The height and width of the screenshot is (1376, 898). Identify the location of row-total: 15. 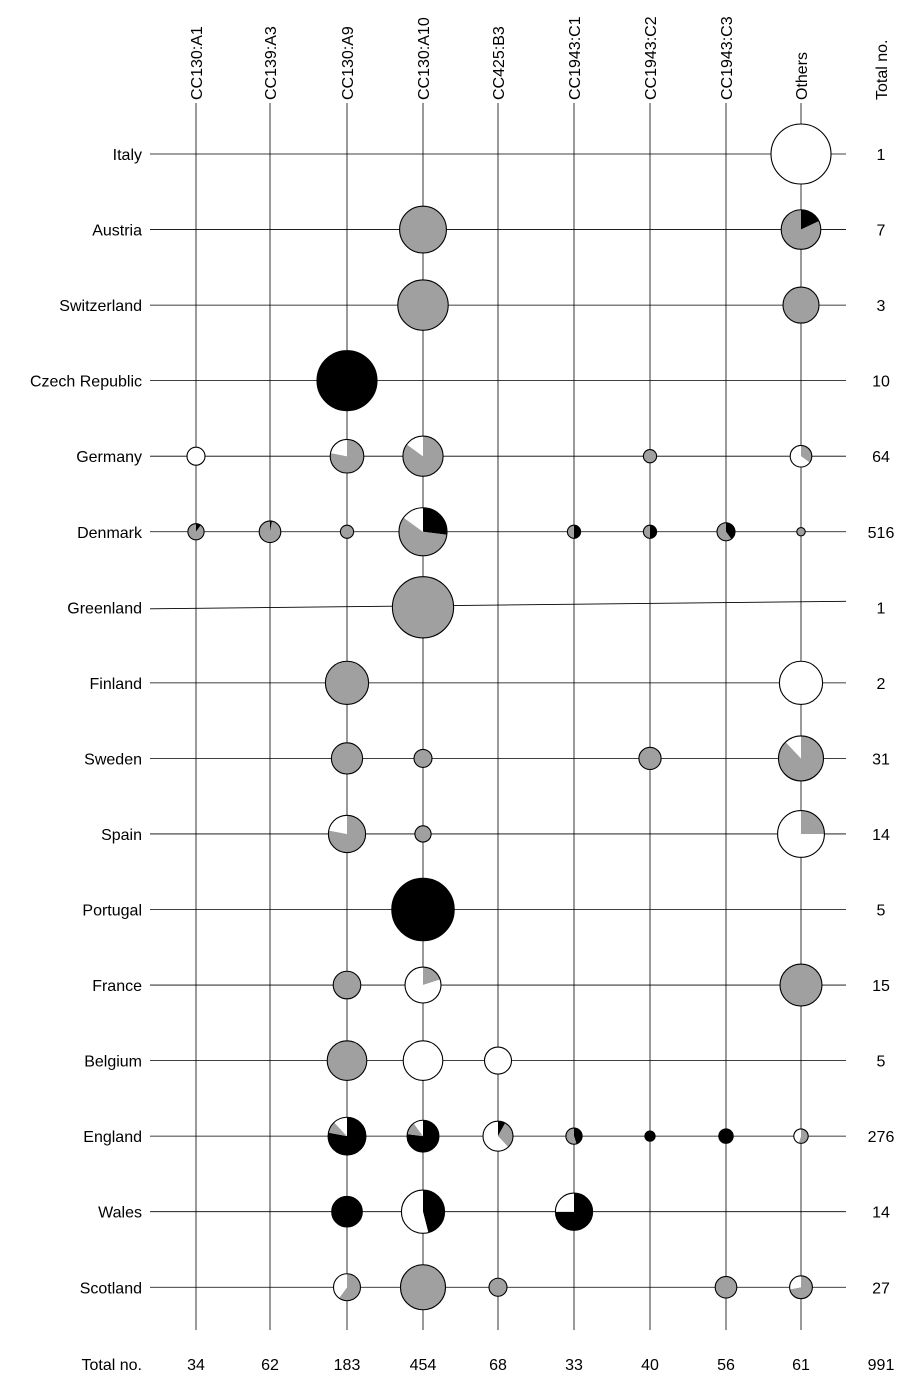
(881, 986).